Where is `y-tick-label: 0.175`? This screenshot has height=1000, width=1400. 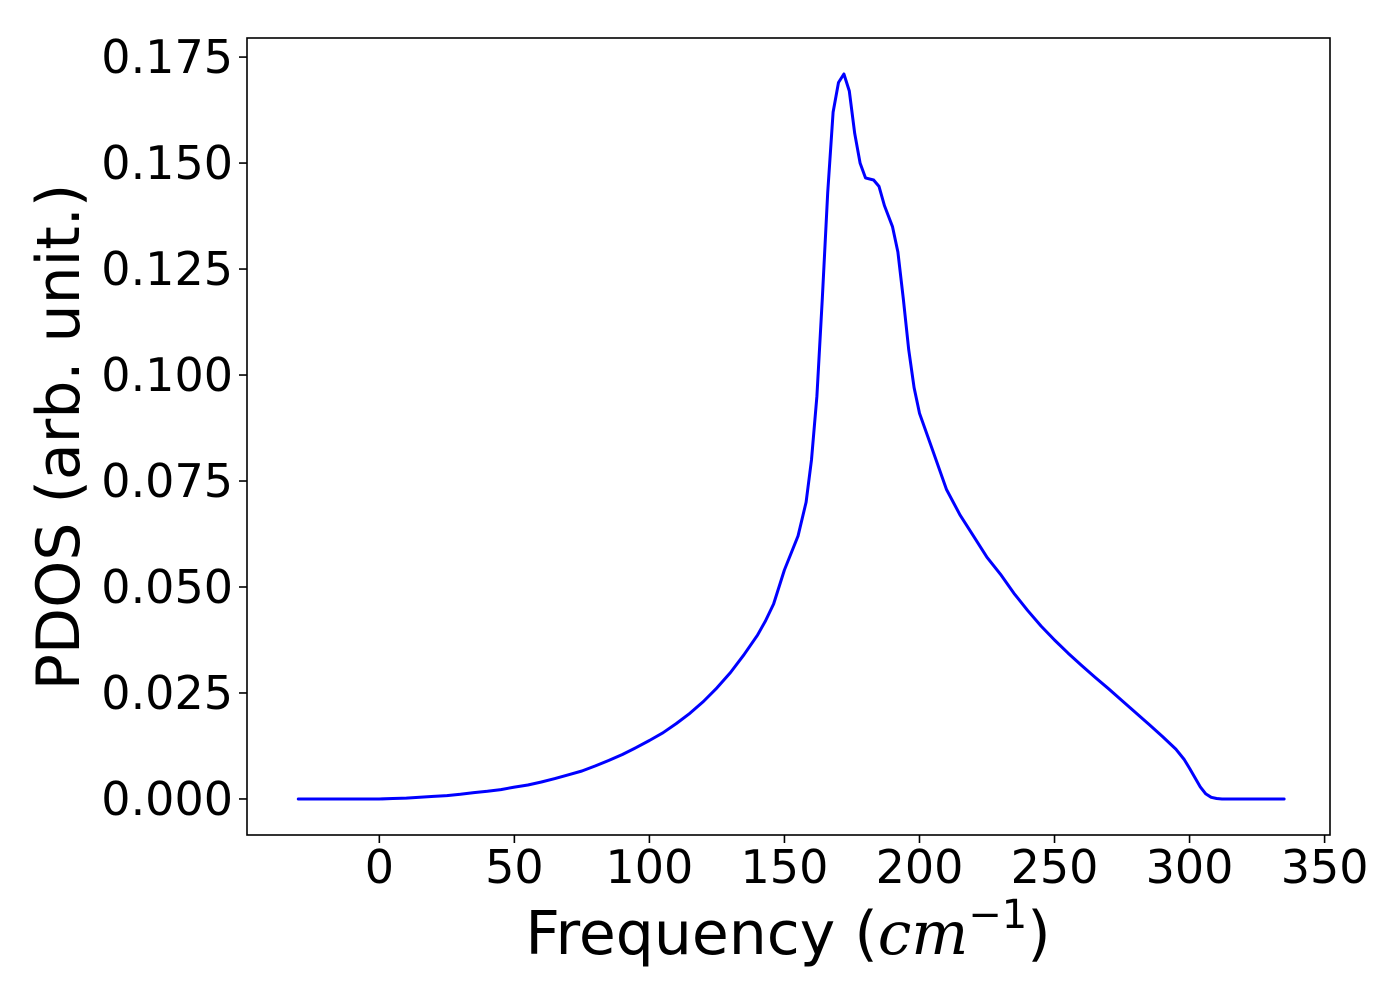
y-tick-label: 0.175 is located at coordinates (167, 57).